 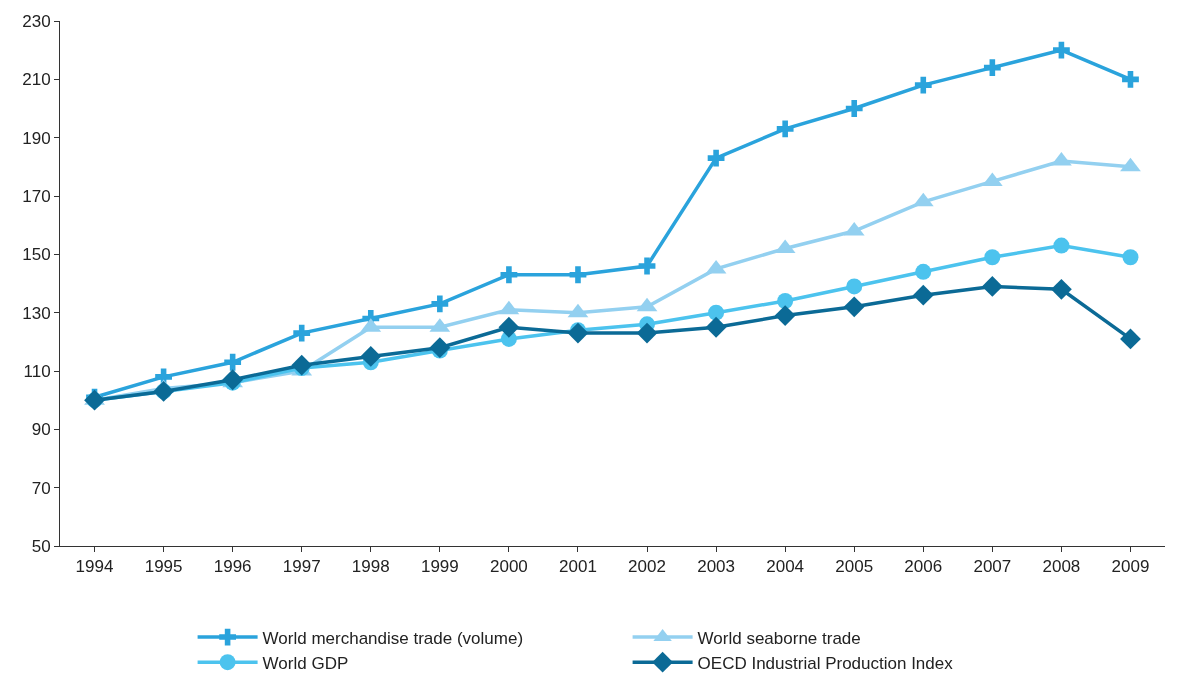 I want to click on y-tick-label: 170, so click(x=36, y=196).